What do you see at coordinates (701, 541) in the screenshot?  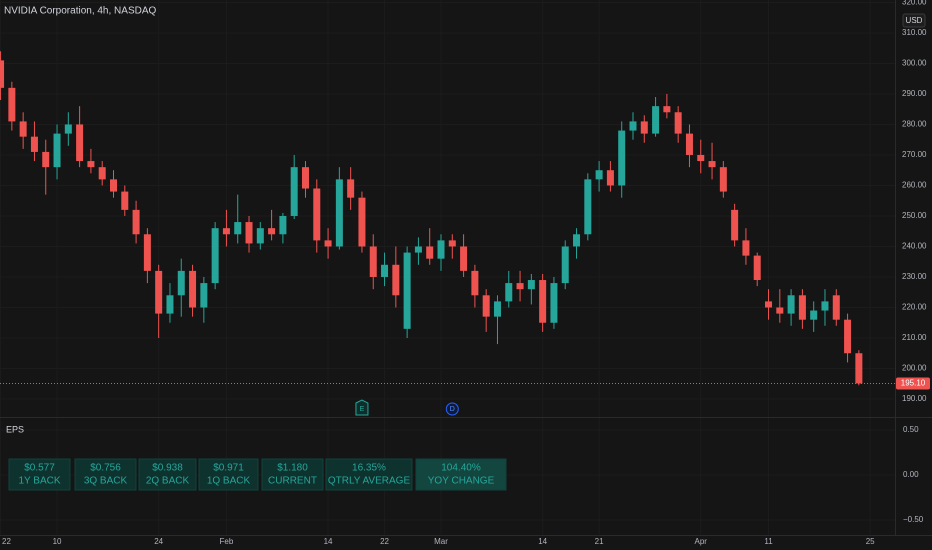 I see `x-tick-label: Apr` at bounding box center [701, 541].